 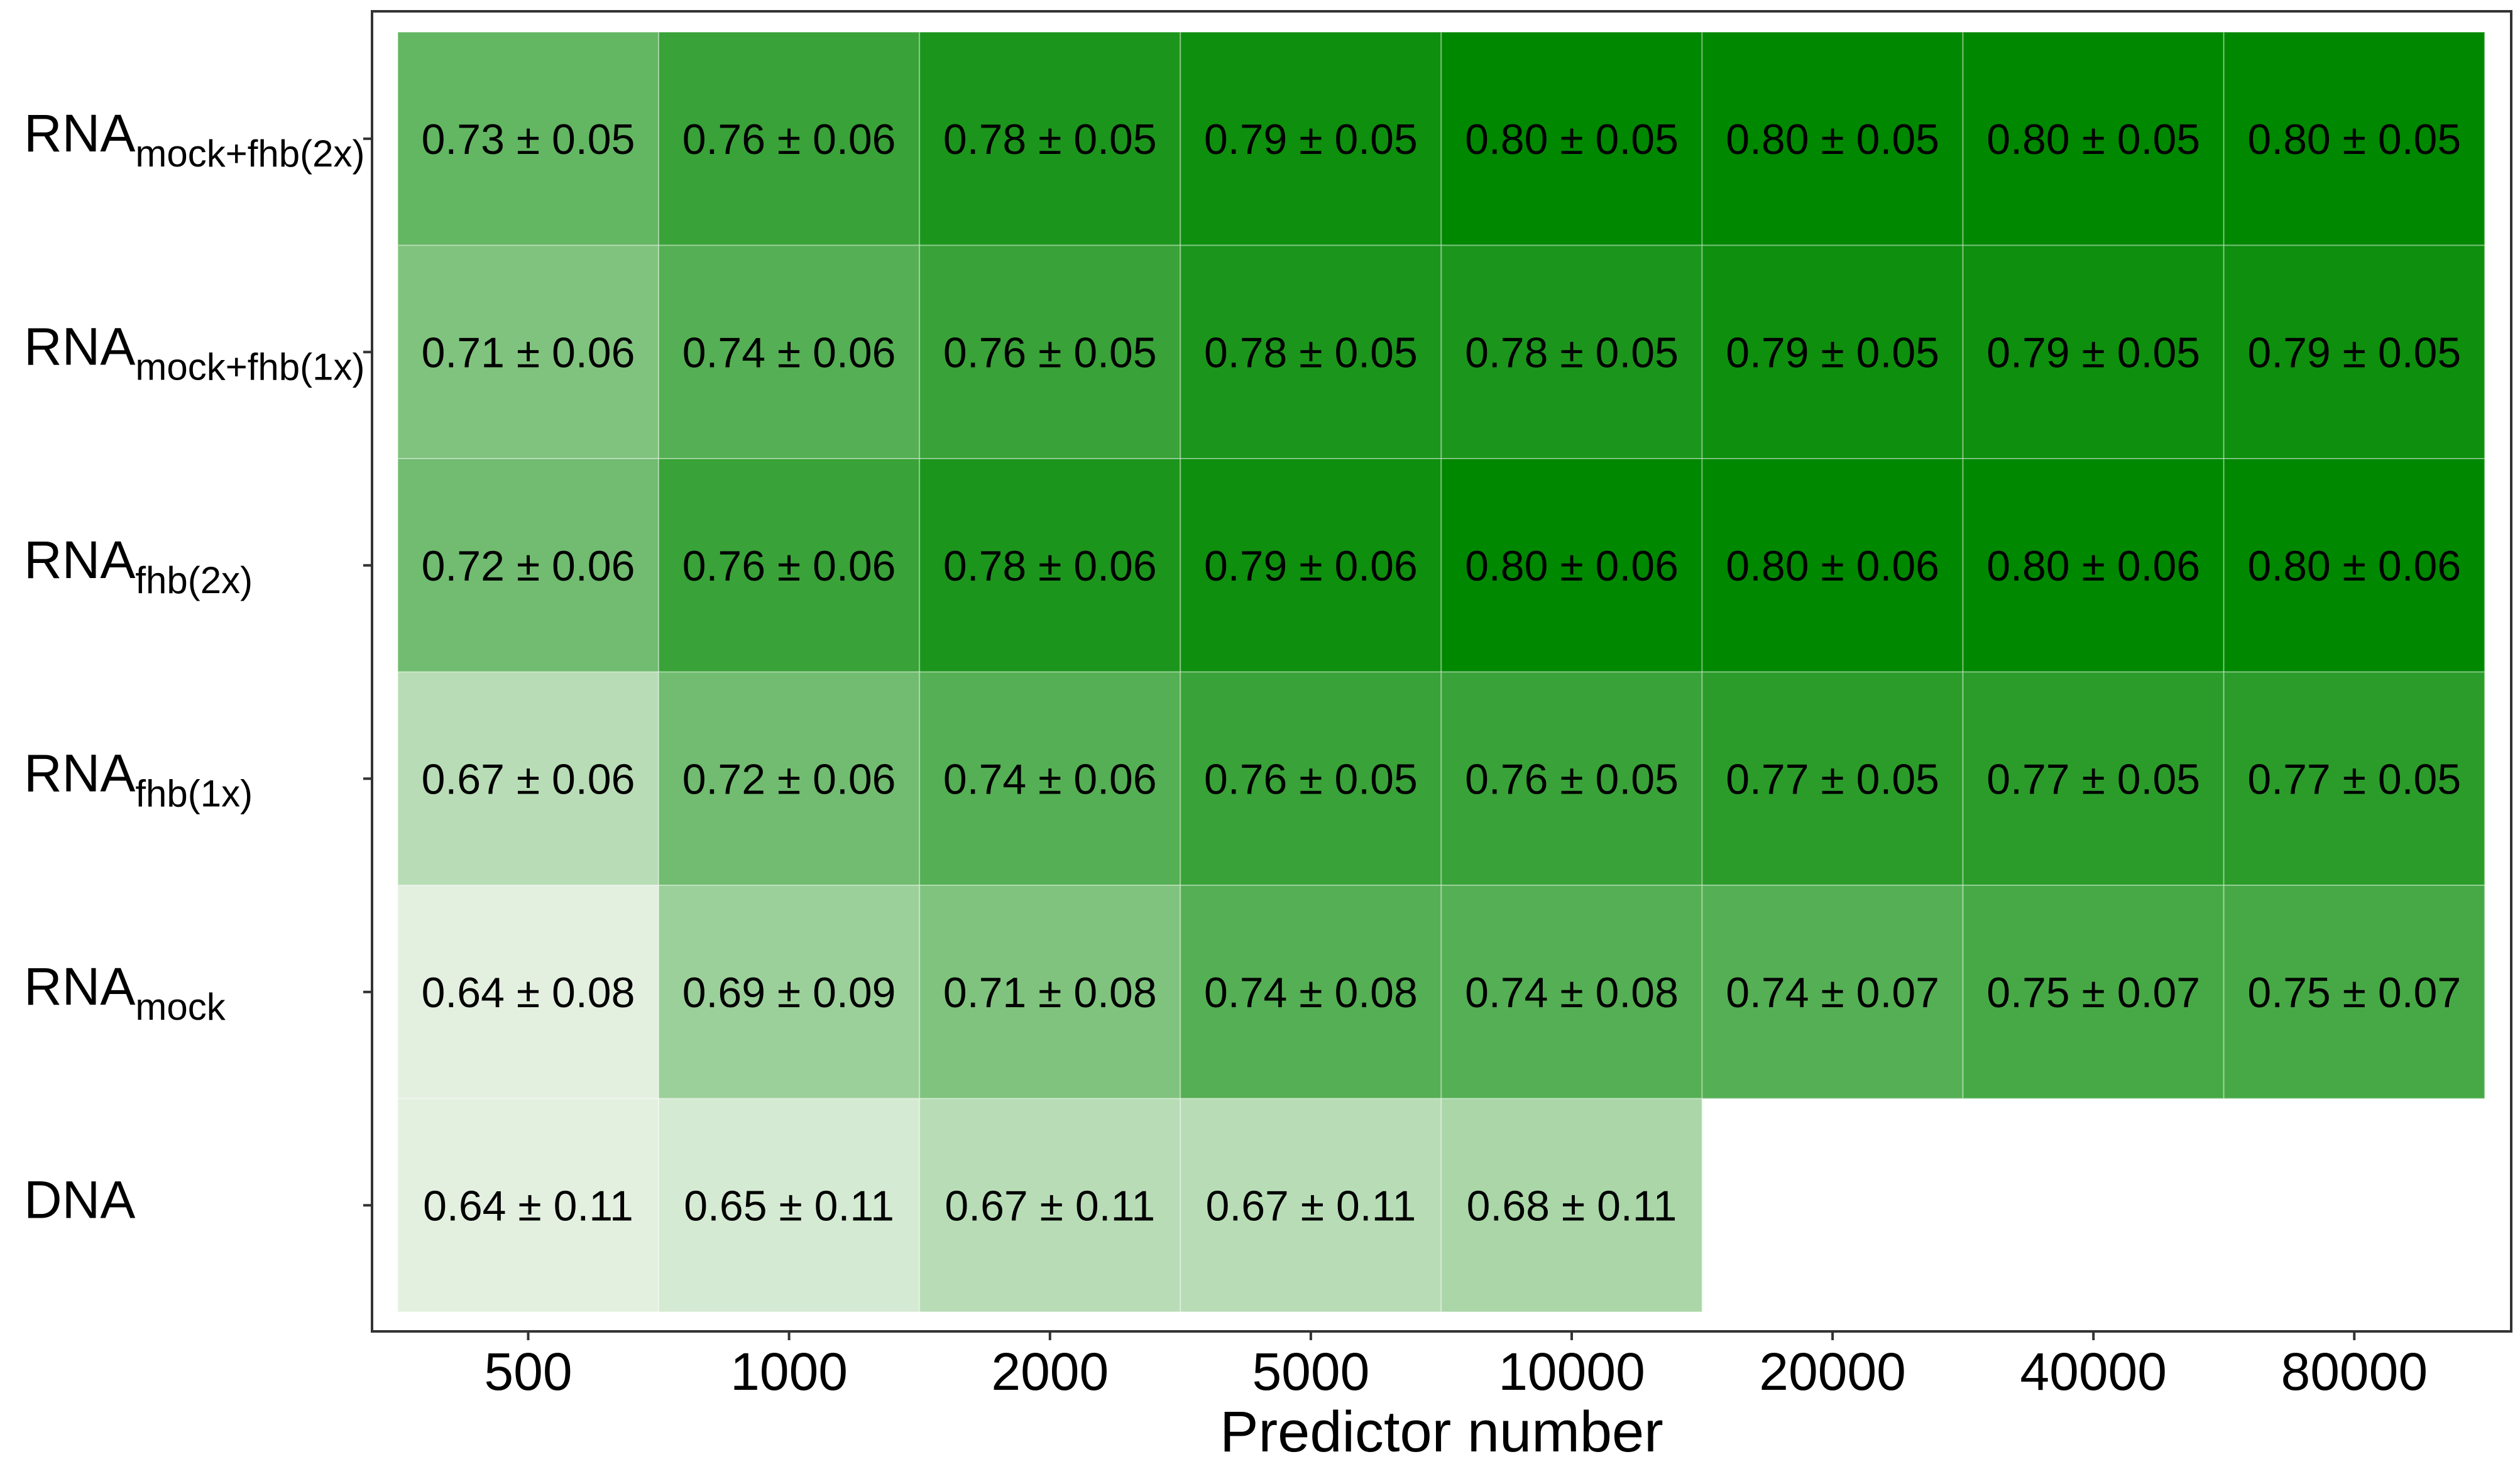 I want to click on x-tick-label: 20000, so click(x=1833, y=1371).